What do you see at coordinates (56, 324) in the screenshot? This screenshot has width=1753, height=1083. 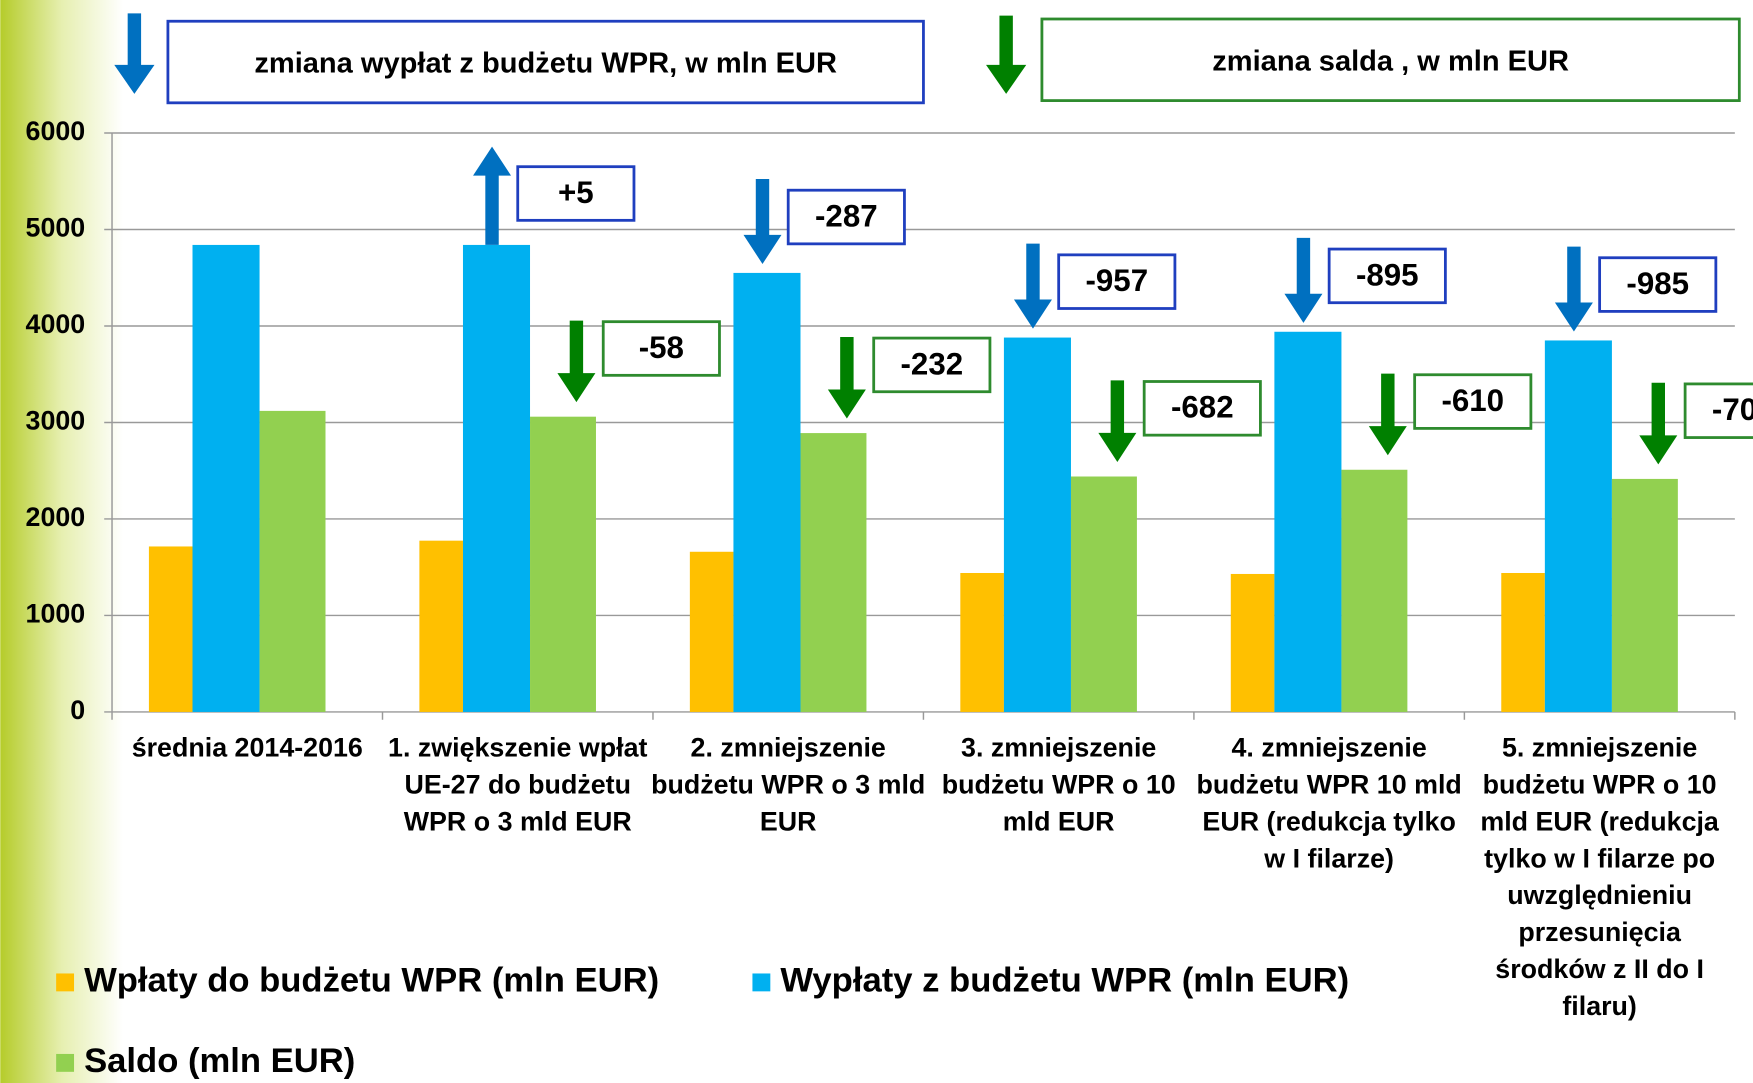 I see `y-tick-label: 4000` at bounding box center [56, 324].